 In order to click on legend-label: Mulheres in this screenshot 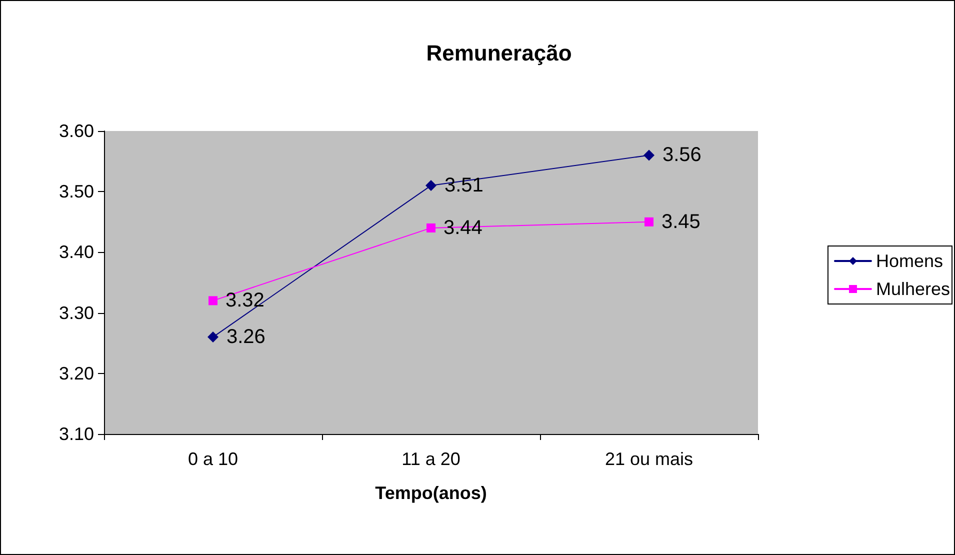, I will do `click(913, 289)`.